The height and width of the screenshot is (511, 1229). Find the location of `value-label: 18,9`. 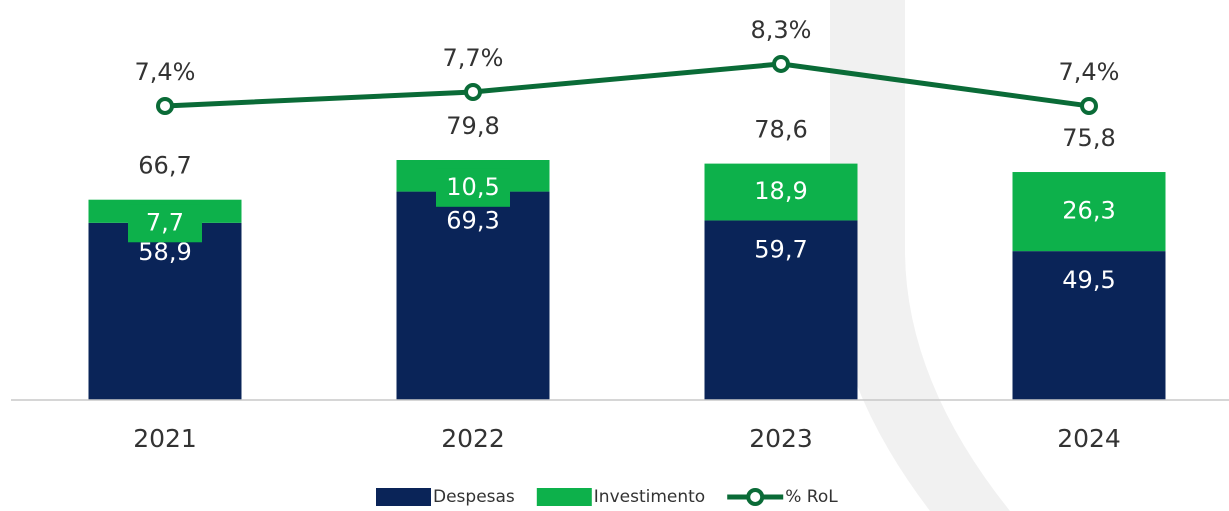

value-label: 18,9 is located at coordinates (780, 191).